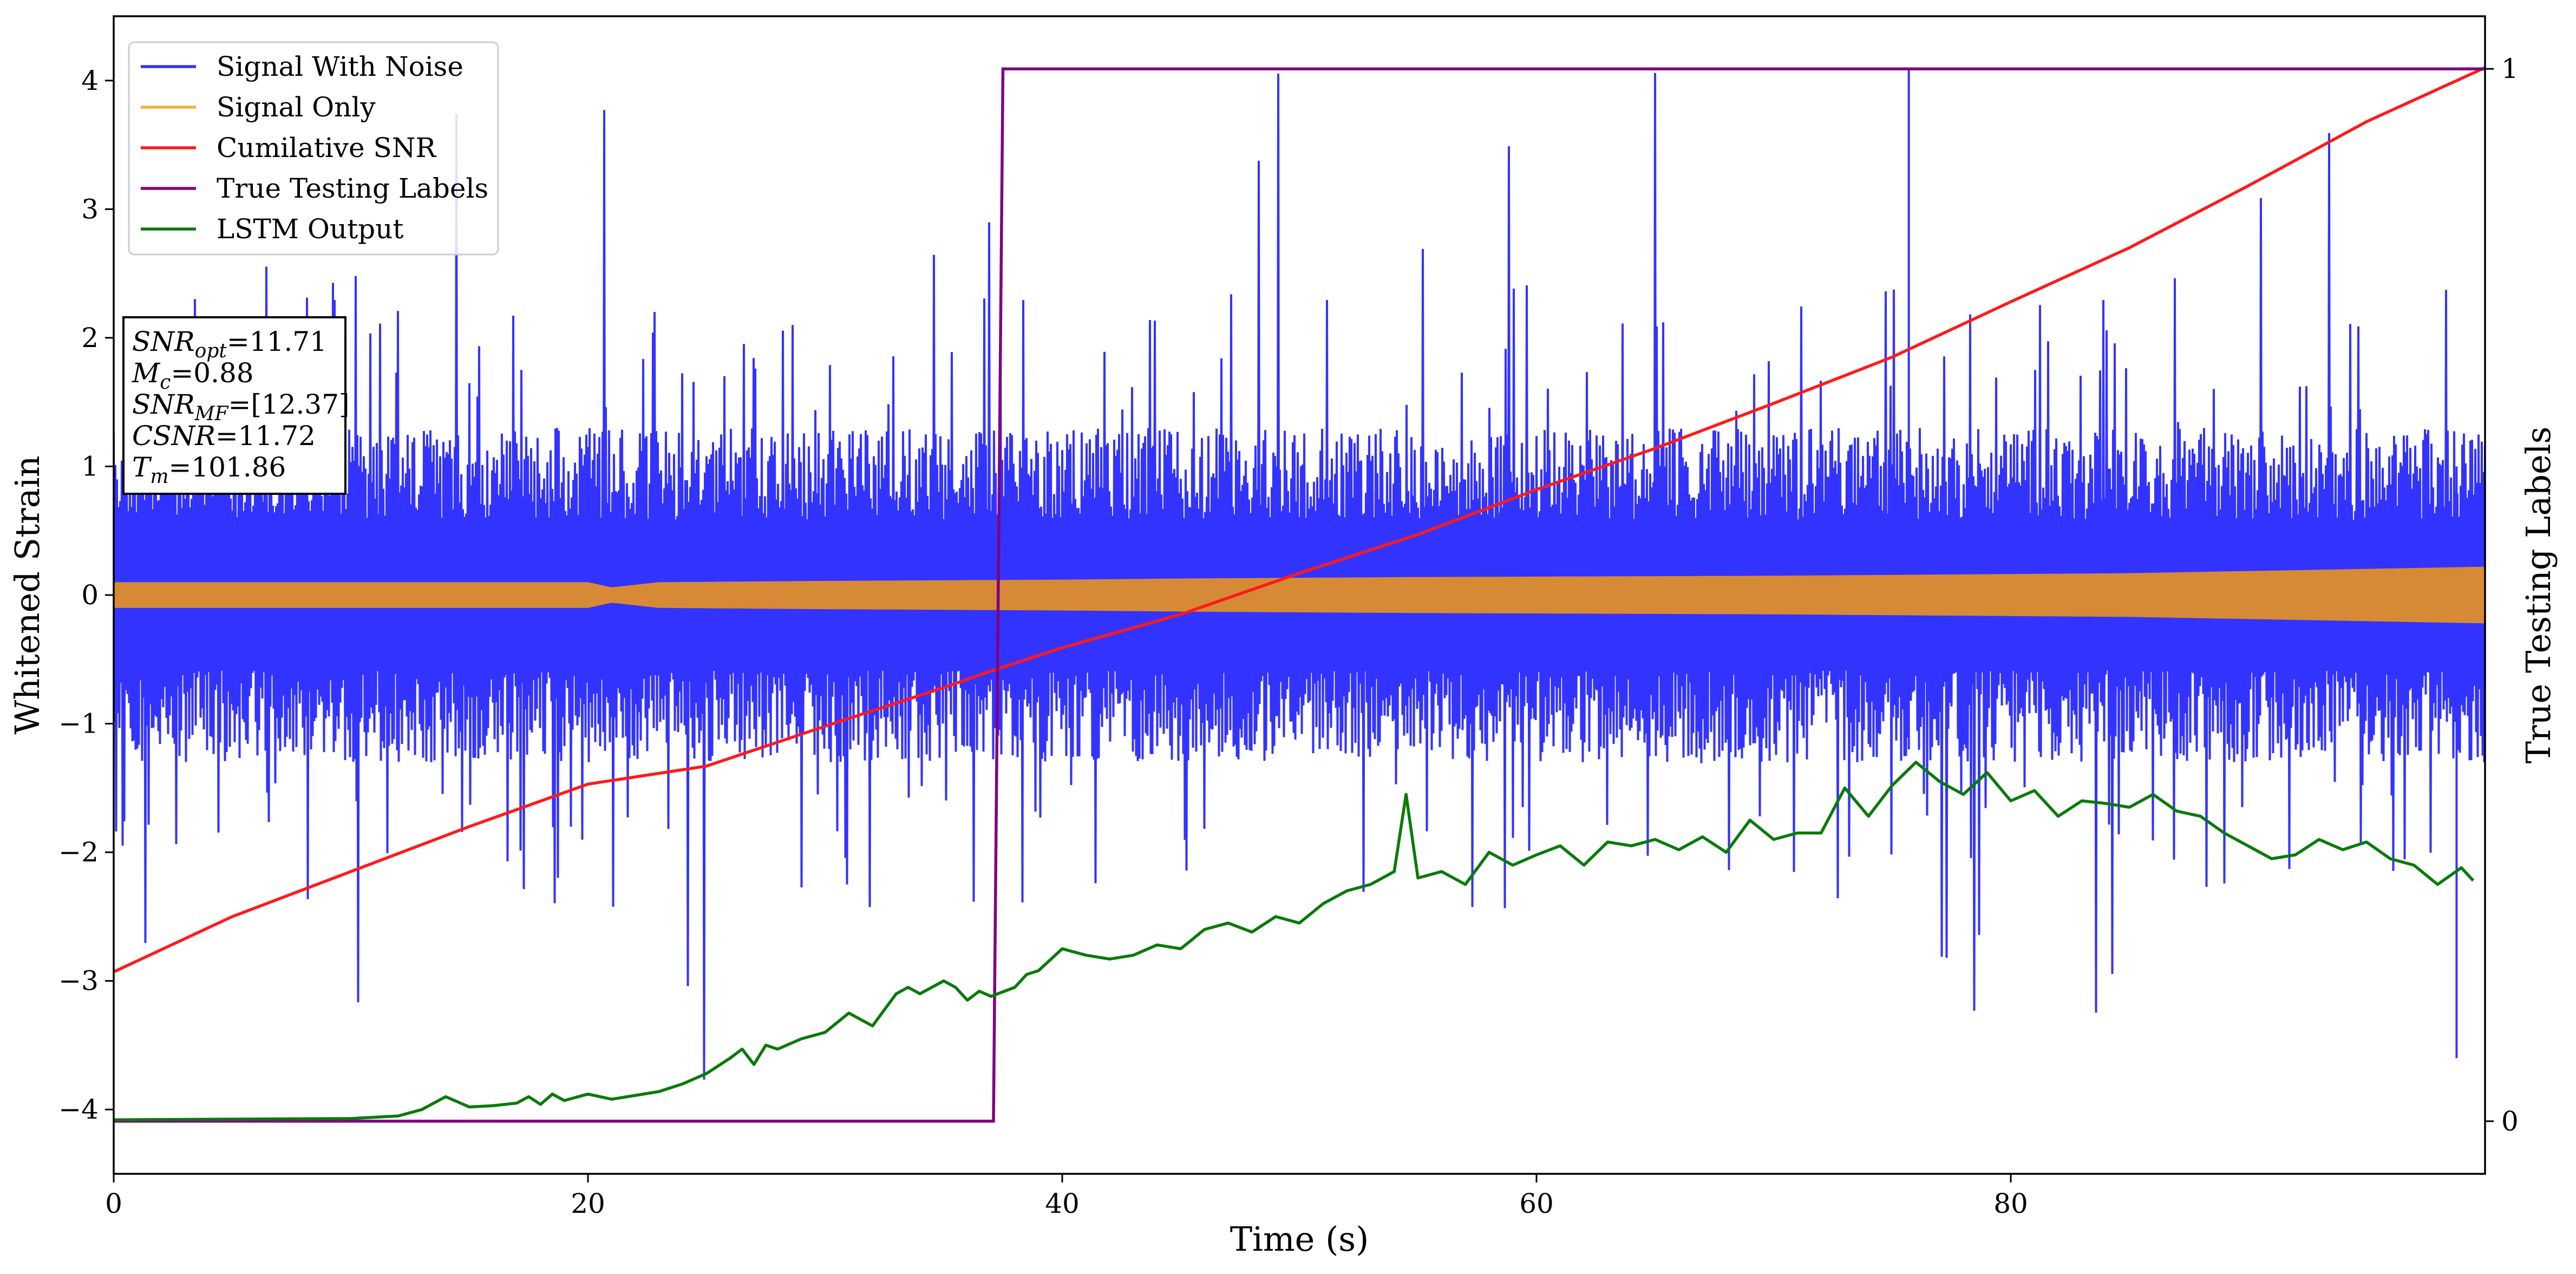 The width and height of the screenshot is (2576, 1274). What do you see at coordinates (78, 981) in the screenshot?
I see `y-tick-label: −3` at bounding box center [78, 981].